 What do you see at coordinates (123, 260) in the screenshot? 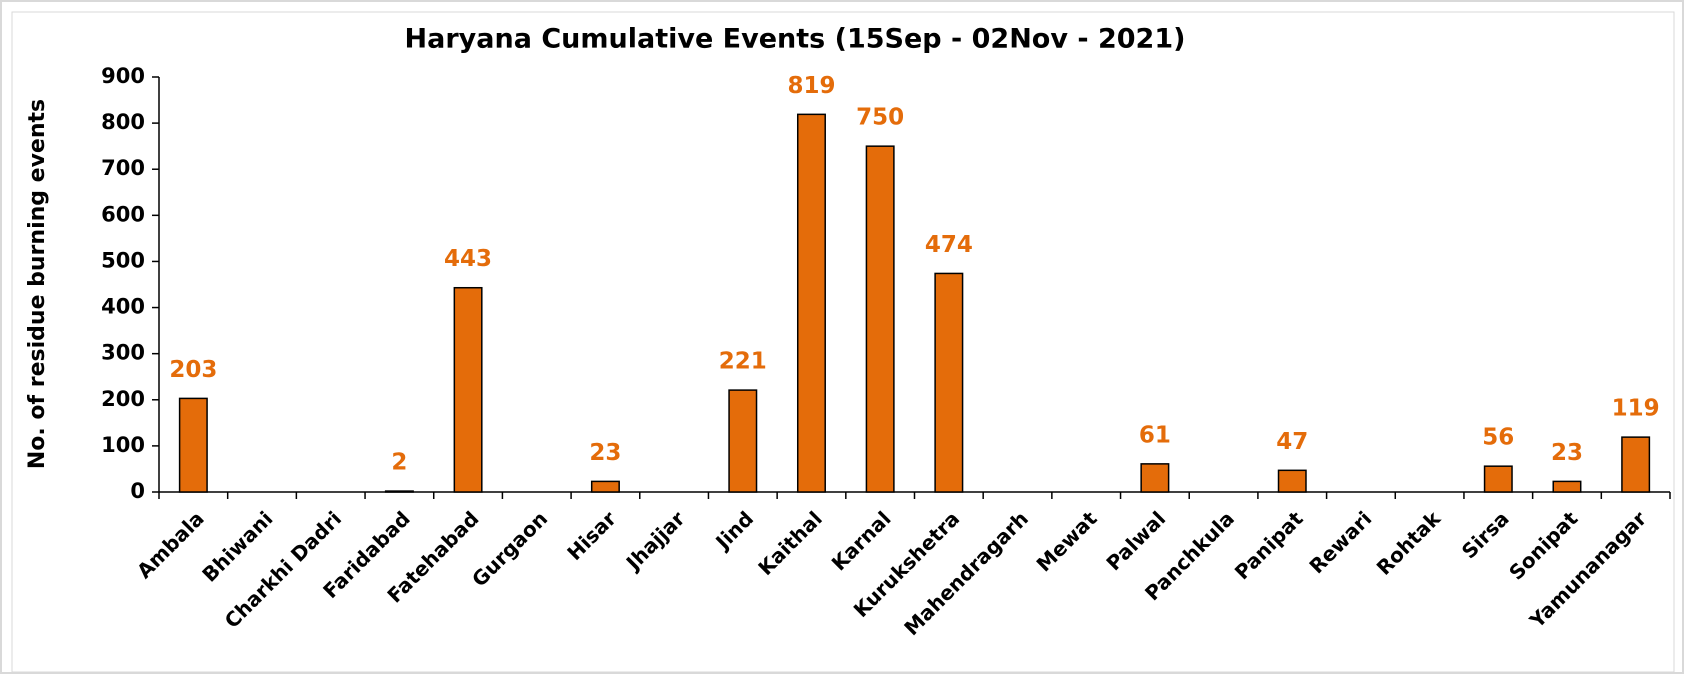
I see `y-tick-label: 500` at bounding box center [123, 260].